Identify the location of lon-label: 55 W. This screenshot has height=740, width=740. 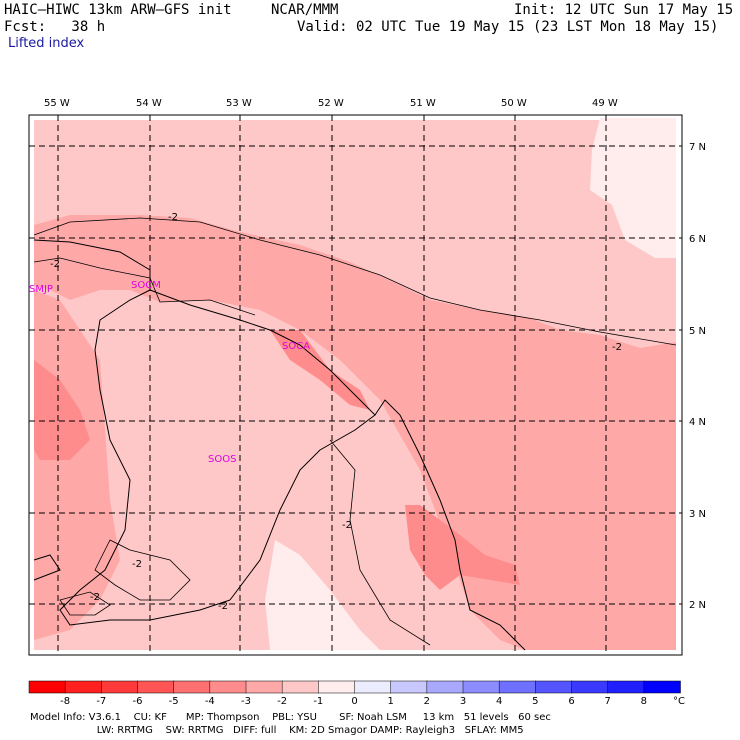
(57, 103).